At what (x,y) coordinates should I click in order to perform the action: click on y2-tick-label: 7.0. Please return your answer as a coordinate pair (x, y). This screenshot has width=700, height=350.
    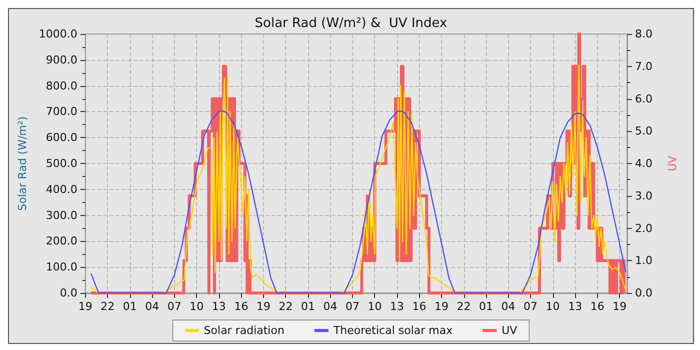
    Looking at the image, I should click on (643, 66).